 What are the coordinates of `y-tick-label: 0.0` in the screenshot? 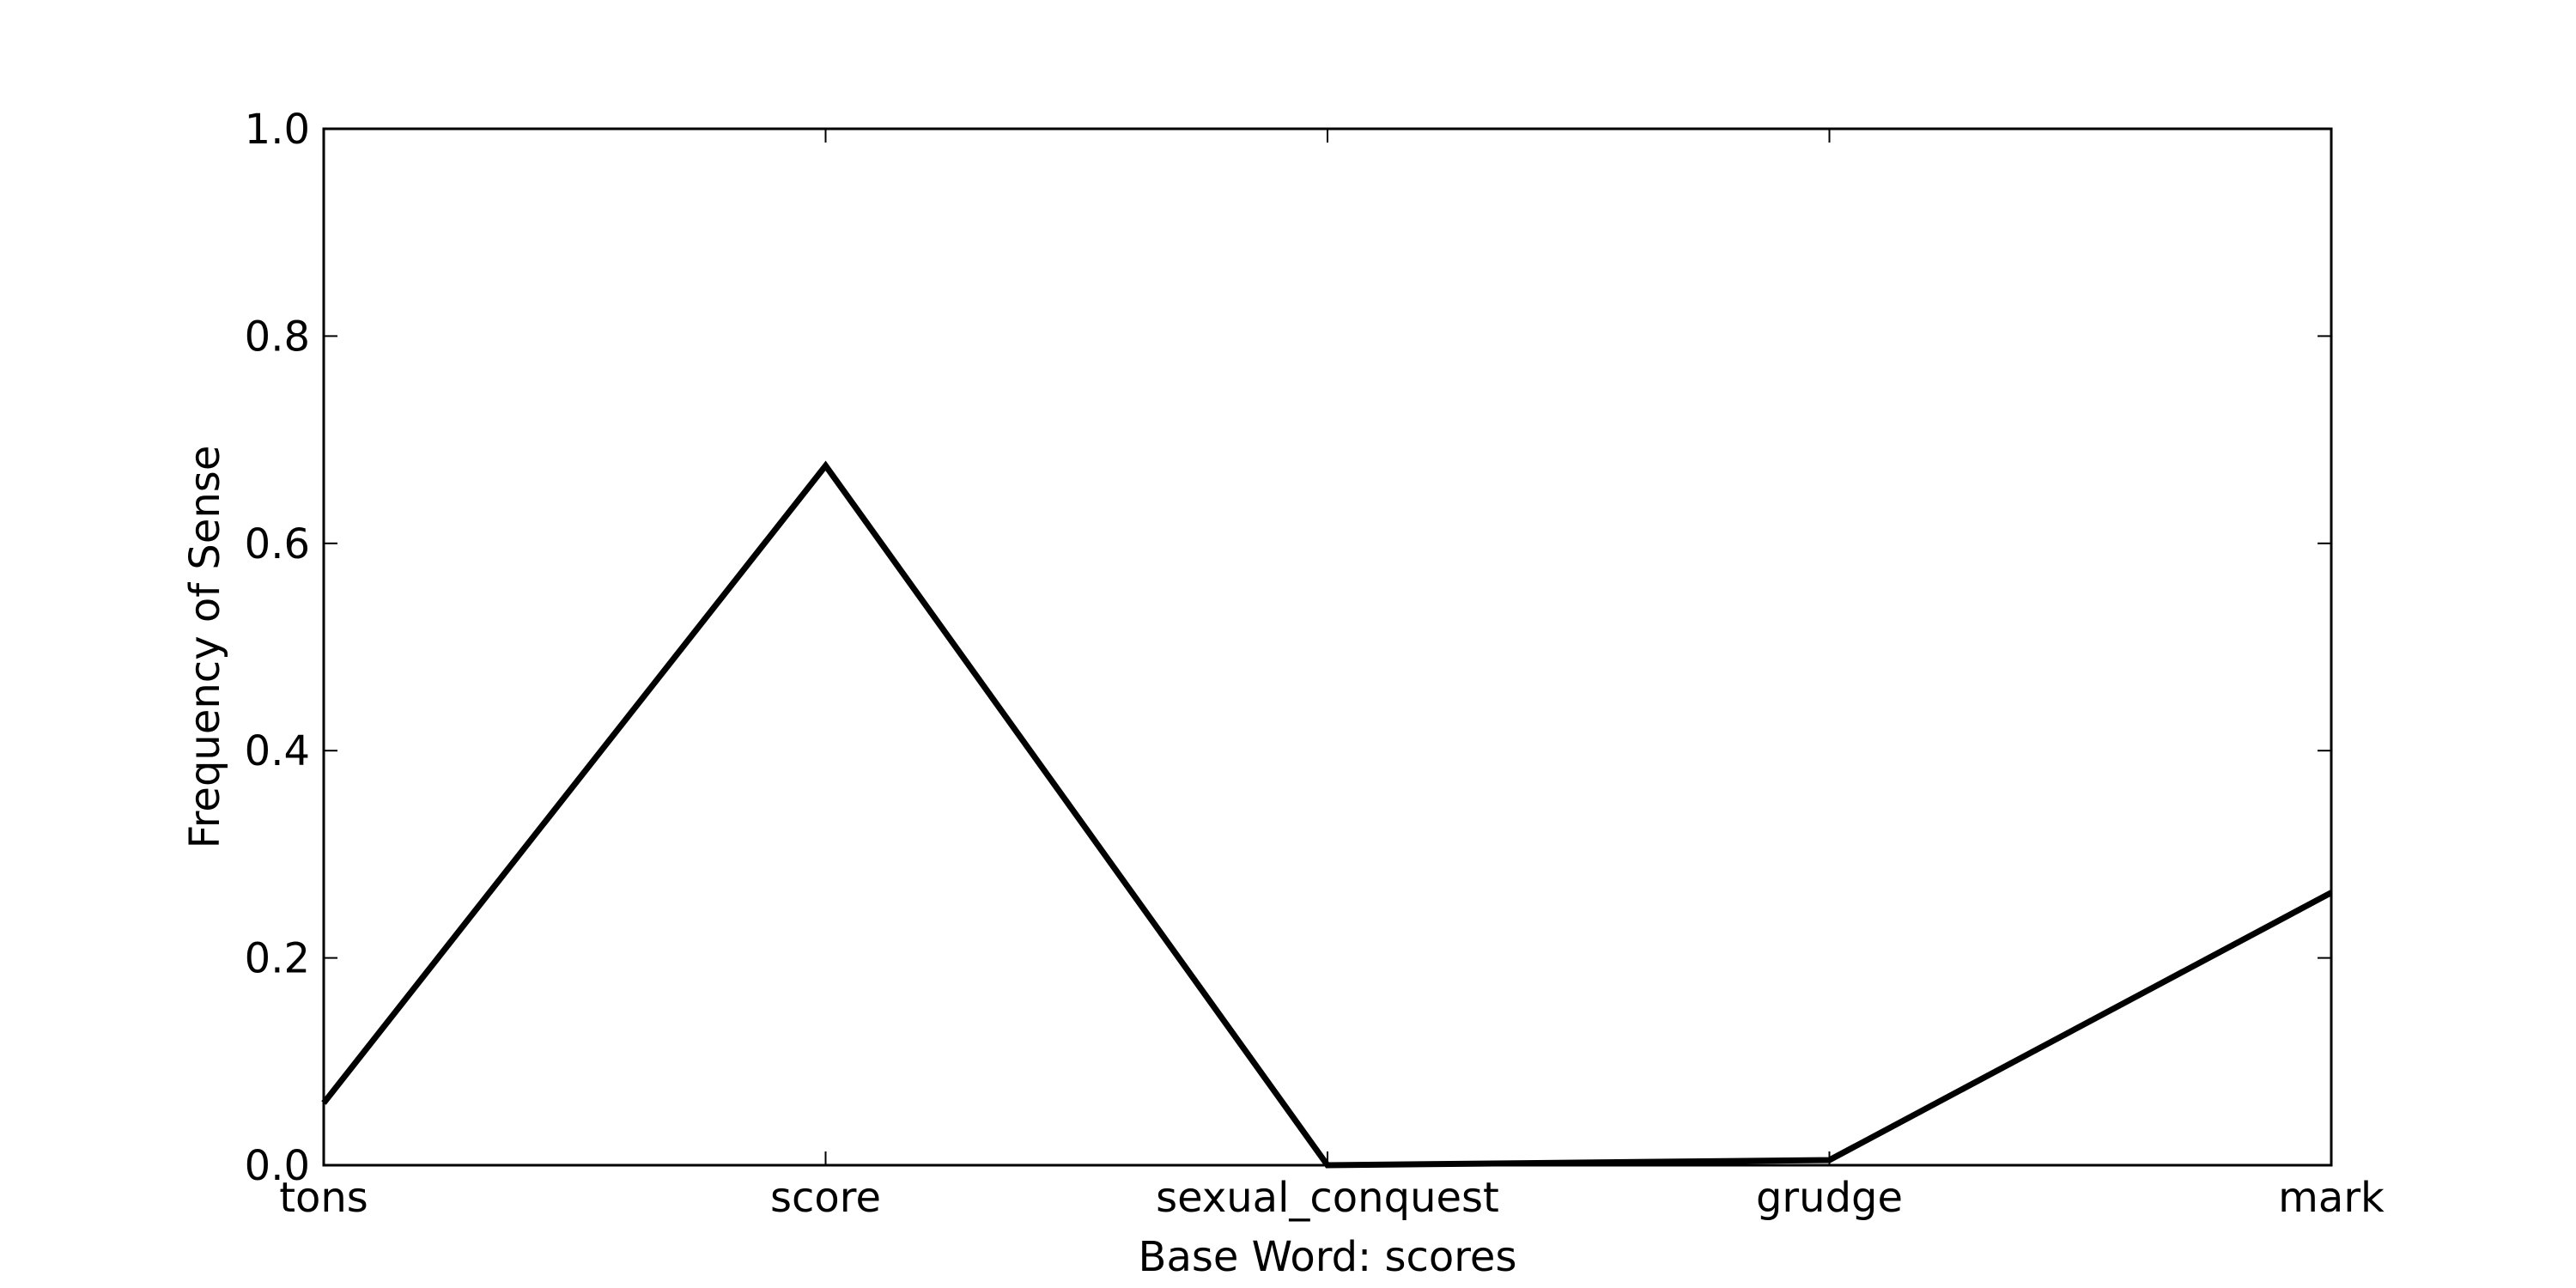 It's located at (278, 1166).